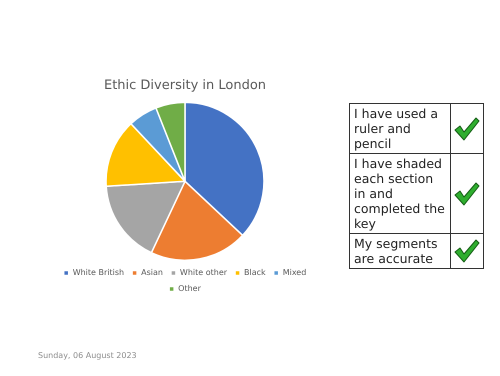 This screenshot has width=500, height=376. What do you see at coordinates (294, 273) in the screenshot?
I see `legend-label: Mixed` at bounding box center [294, 273].